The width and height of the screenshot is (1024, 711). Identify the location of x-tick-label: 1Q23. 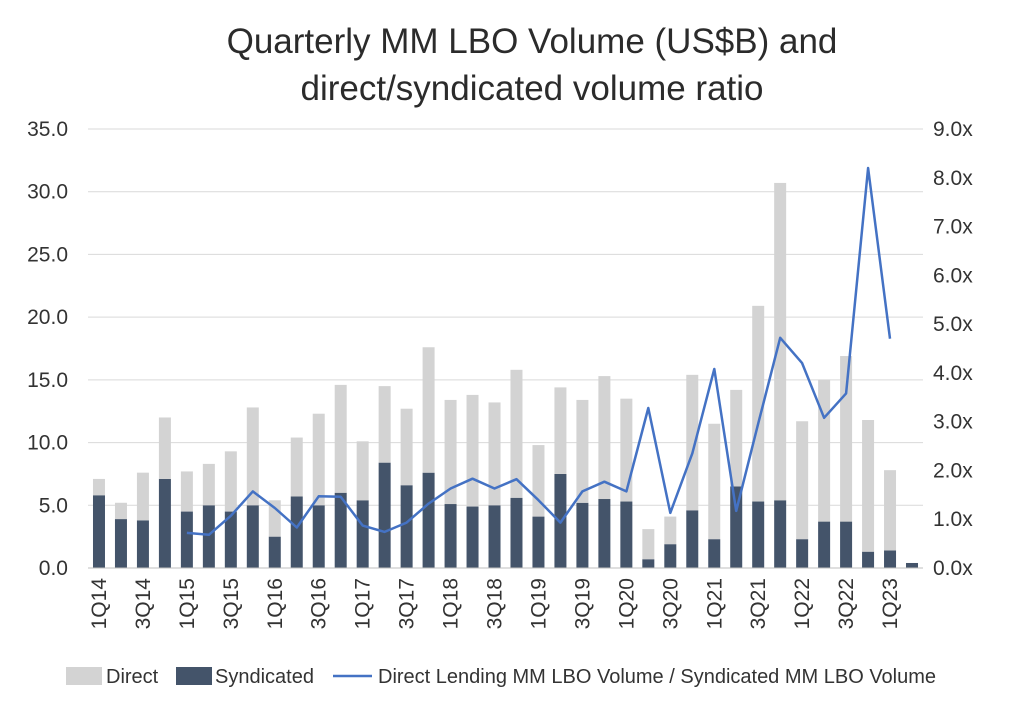
(890, 603).